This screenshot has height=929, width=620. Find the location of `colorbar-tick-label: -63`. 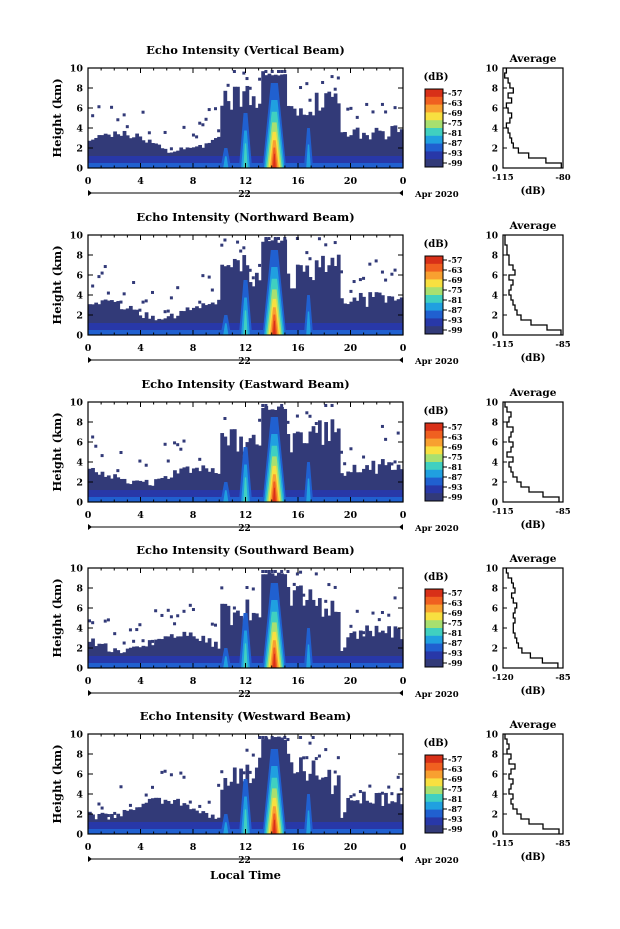

colorbar-tick-label: -63 is located at coordinates (455, 103).